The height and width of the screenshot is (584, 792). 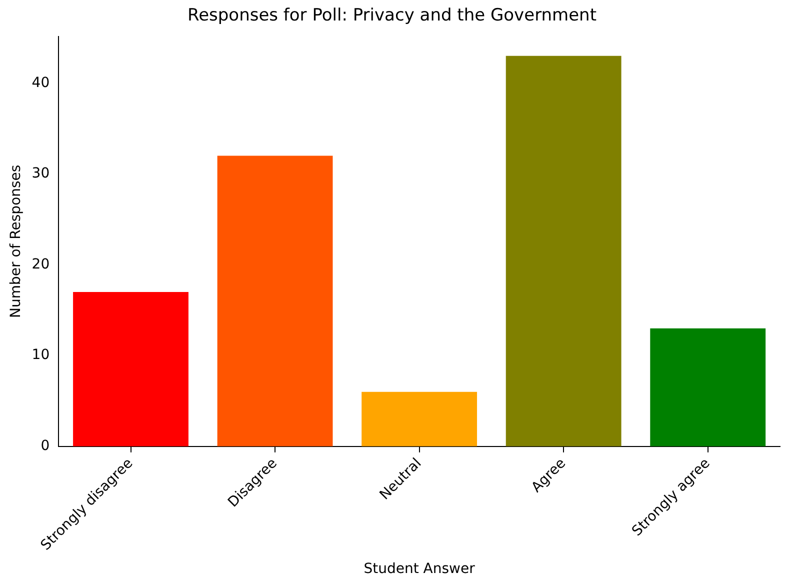 I want to click on chart-title: Responses for Poll: Privacy and the Government, so click(x=392, y=16).